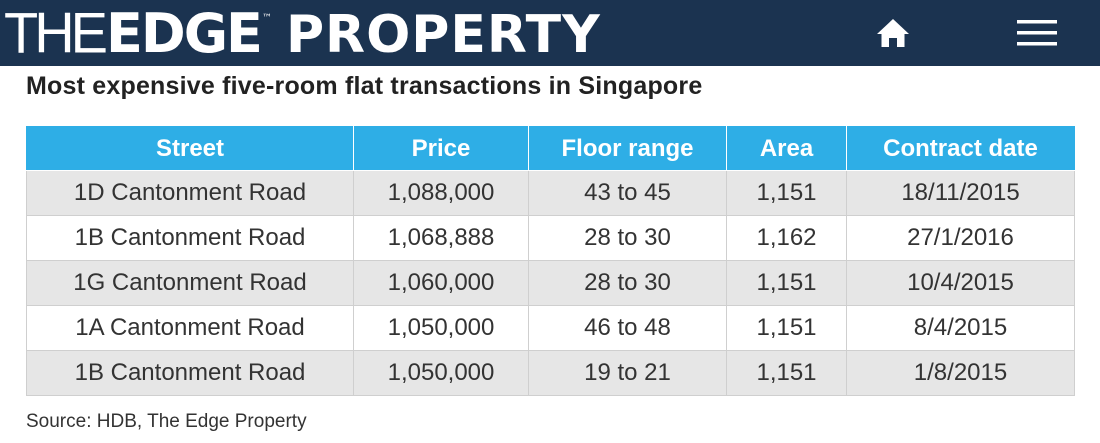 This screenshot has height=443, width=1100. I want to click on cell-price: 1,068,888, so click(441, 238).